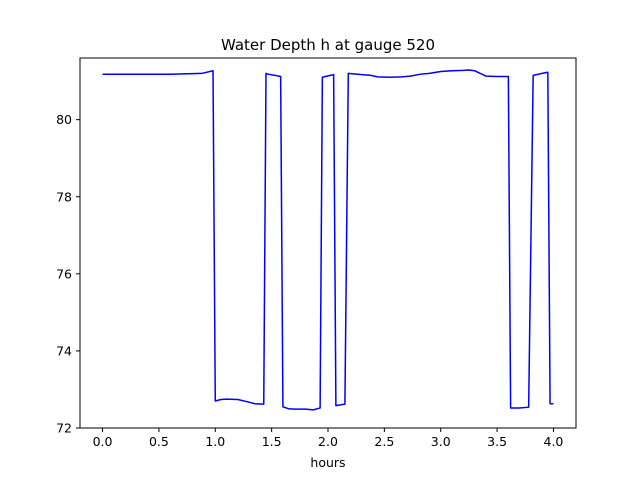 This screenshot has height=480, width=640. What do you see at coordinates (328, 45) in the screenshot?
I see `chart-title: Water Depth h at gauge 520` at bounding box center [328, 45].